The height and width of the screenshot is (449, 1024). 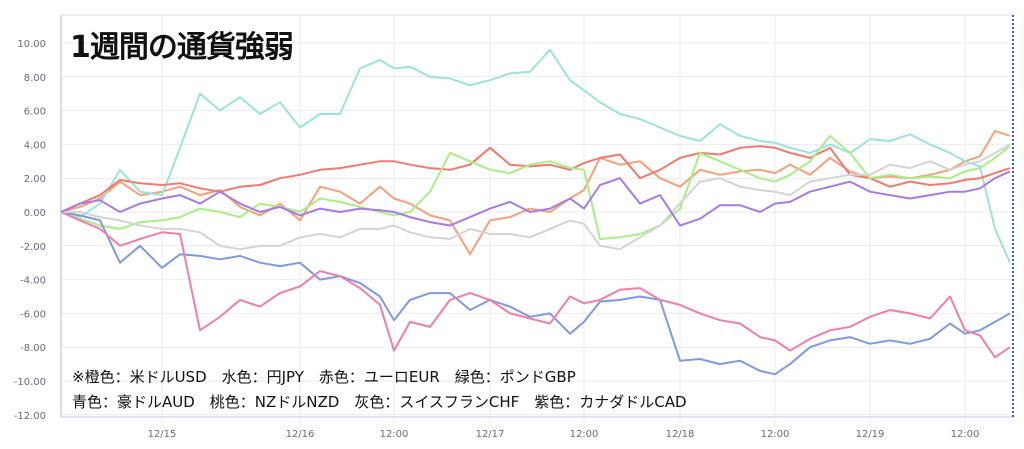 I want to click on y-tick-label: -12.00, so click(x=30, y=416).